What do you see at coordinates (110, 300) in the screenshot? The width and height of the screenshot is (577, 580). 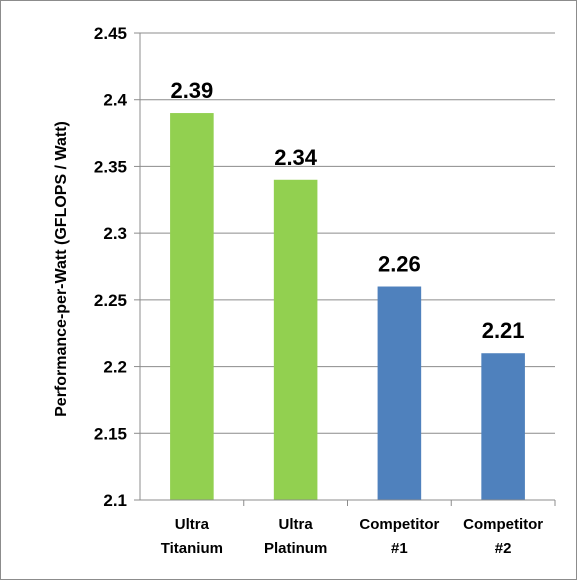 I see `y-tick-label: 2.25` at bounding box center [110, 300].